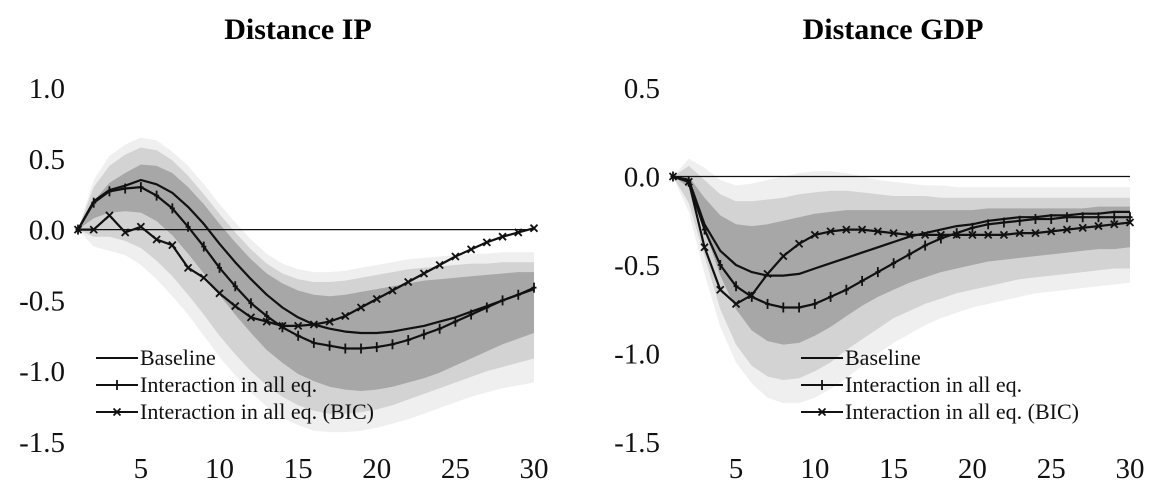 The image size is (1149, 491). What do you see at coordinates (297, 29) in the screenshot?
I see `chart-title: Distance IP` at bounding box center [297, 29].